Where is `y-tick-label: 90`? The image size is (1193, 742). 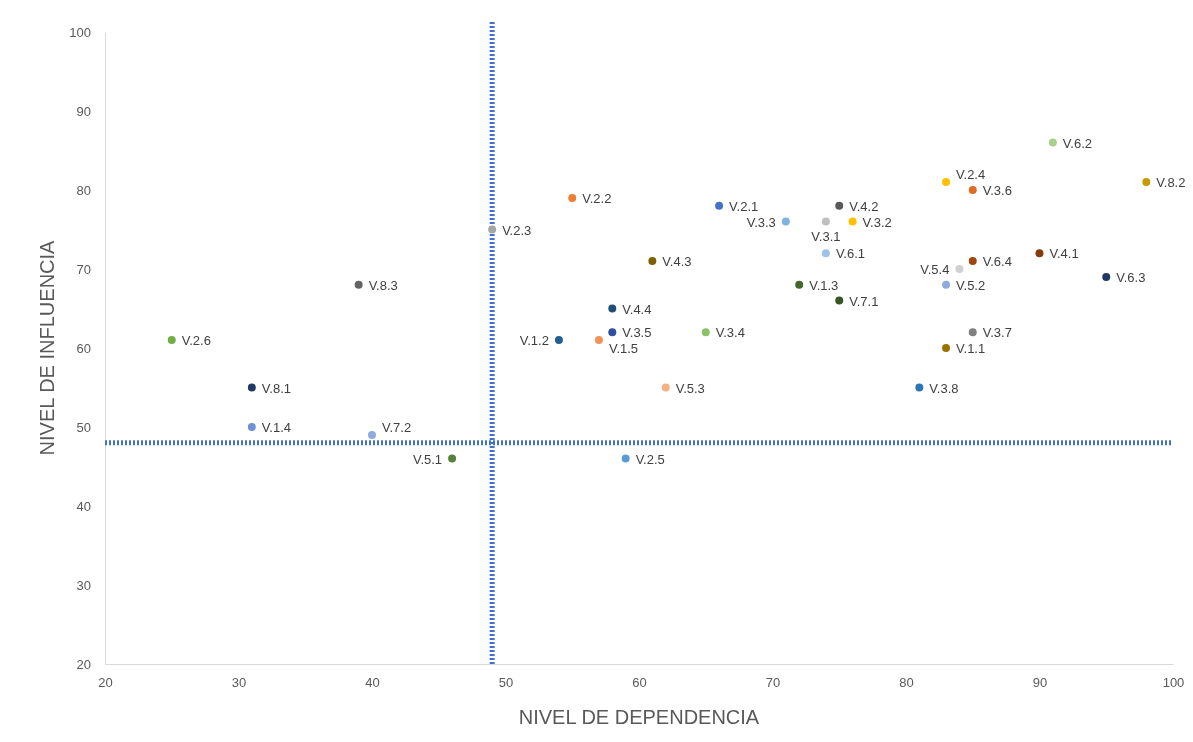
y-tick-label: 90 is located at coordinates (83, 111).